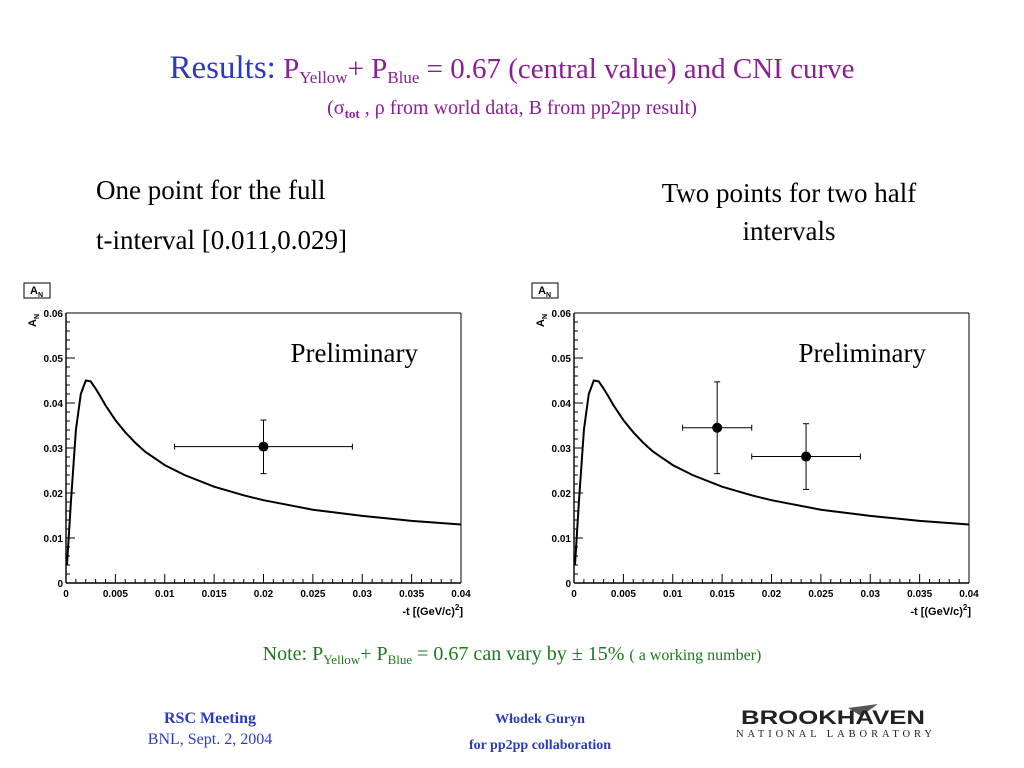 This screenshot has width=1024, height=768. I want to click on note-rest: = 0.67 can vary by ± 15%, so click(521, 654).